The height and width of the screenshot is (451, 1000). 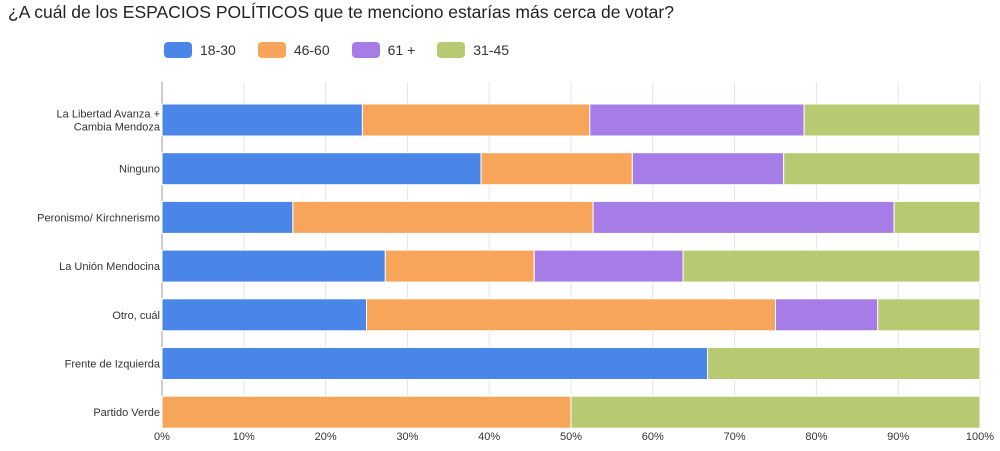 I want to click on category-label: La Unión Mendocina, so click(x=110, y=267).